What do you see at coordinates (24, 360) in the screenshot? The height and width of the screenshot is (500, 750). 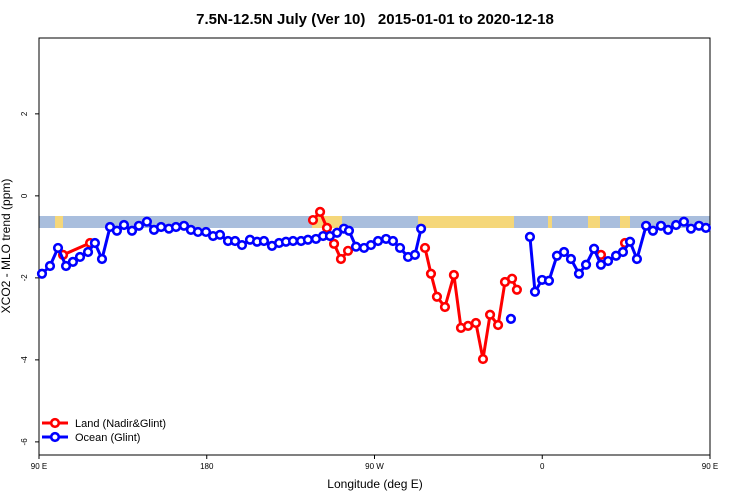 I see `y-tick-label: -4` at bounding box center [24, 360].